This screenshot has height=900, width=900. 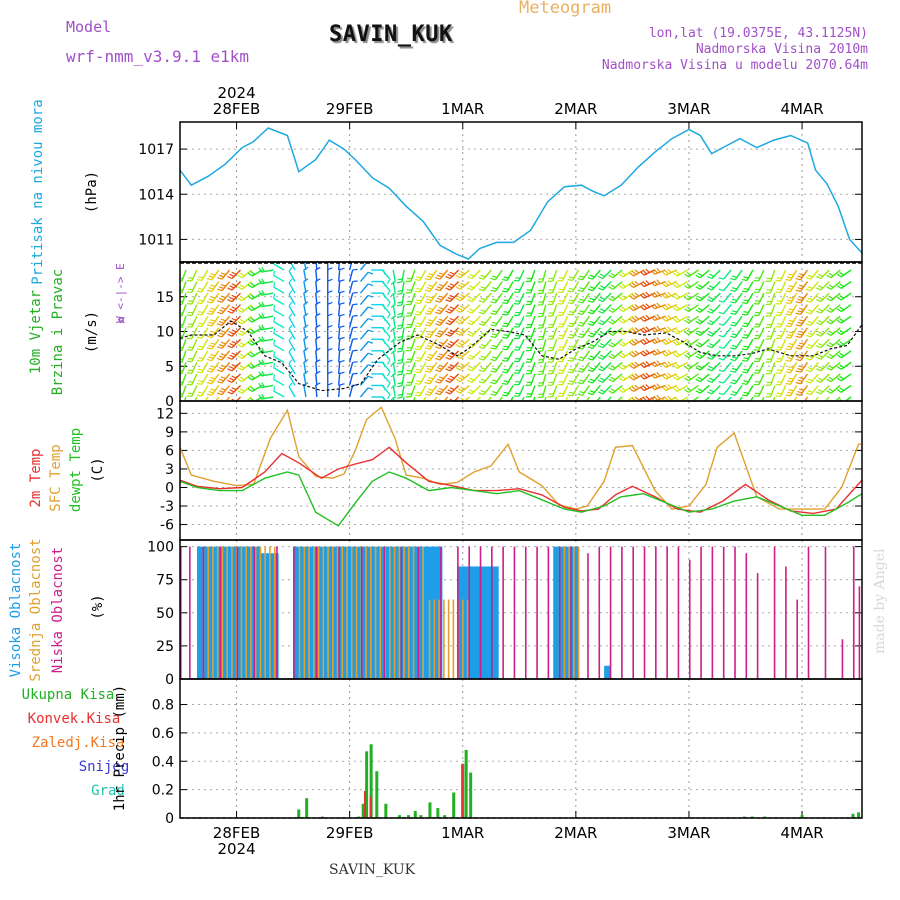 I want to click on cloud-high-bar, so click(x=402, y=612).